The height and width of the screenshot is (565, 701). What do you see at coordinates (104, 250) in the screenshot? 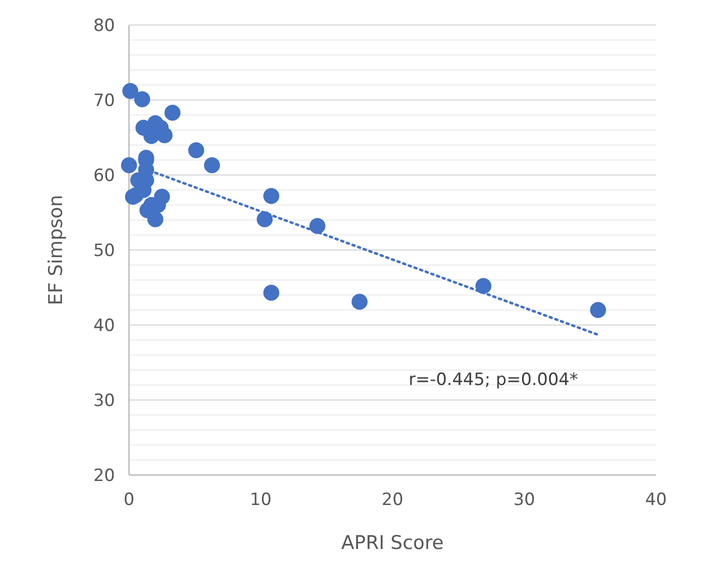
I see `y-tick-label: 50` at bounding box center [104, 250].